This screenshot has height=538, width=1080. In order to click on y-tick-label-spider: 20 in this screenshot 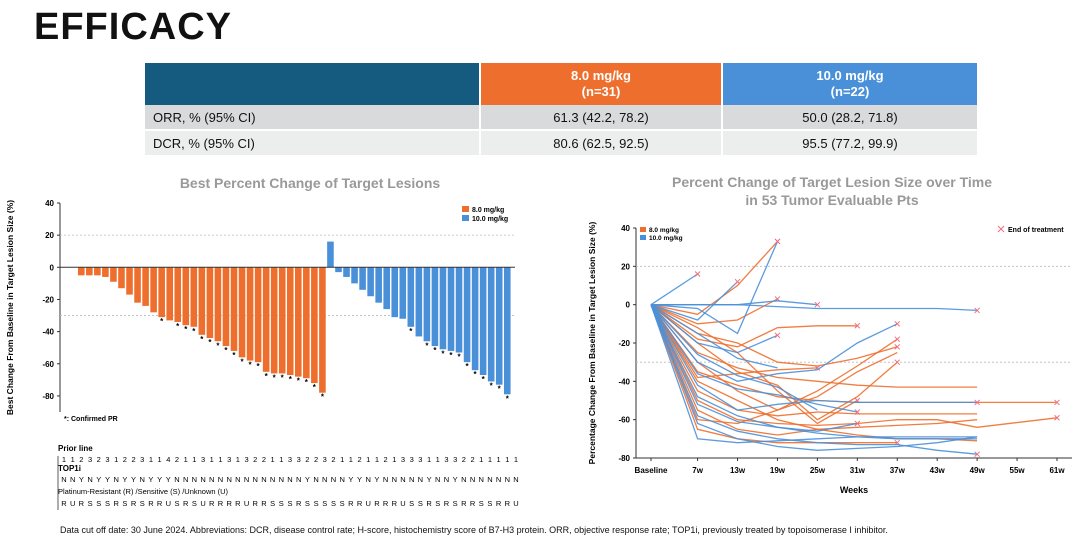, I will do `click(625, 266)`.